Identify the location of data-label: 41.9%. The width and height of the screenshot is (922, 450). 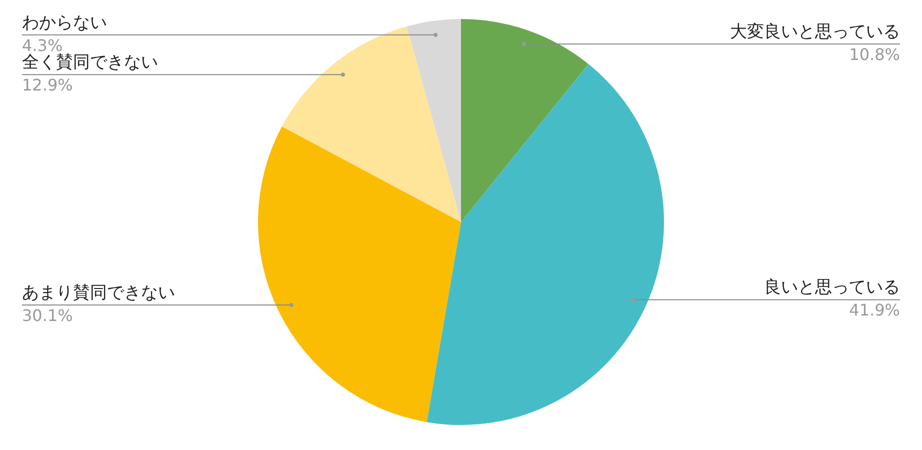
(874, 310).